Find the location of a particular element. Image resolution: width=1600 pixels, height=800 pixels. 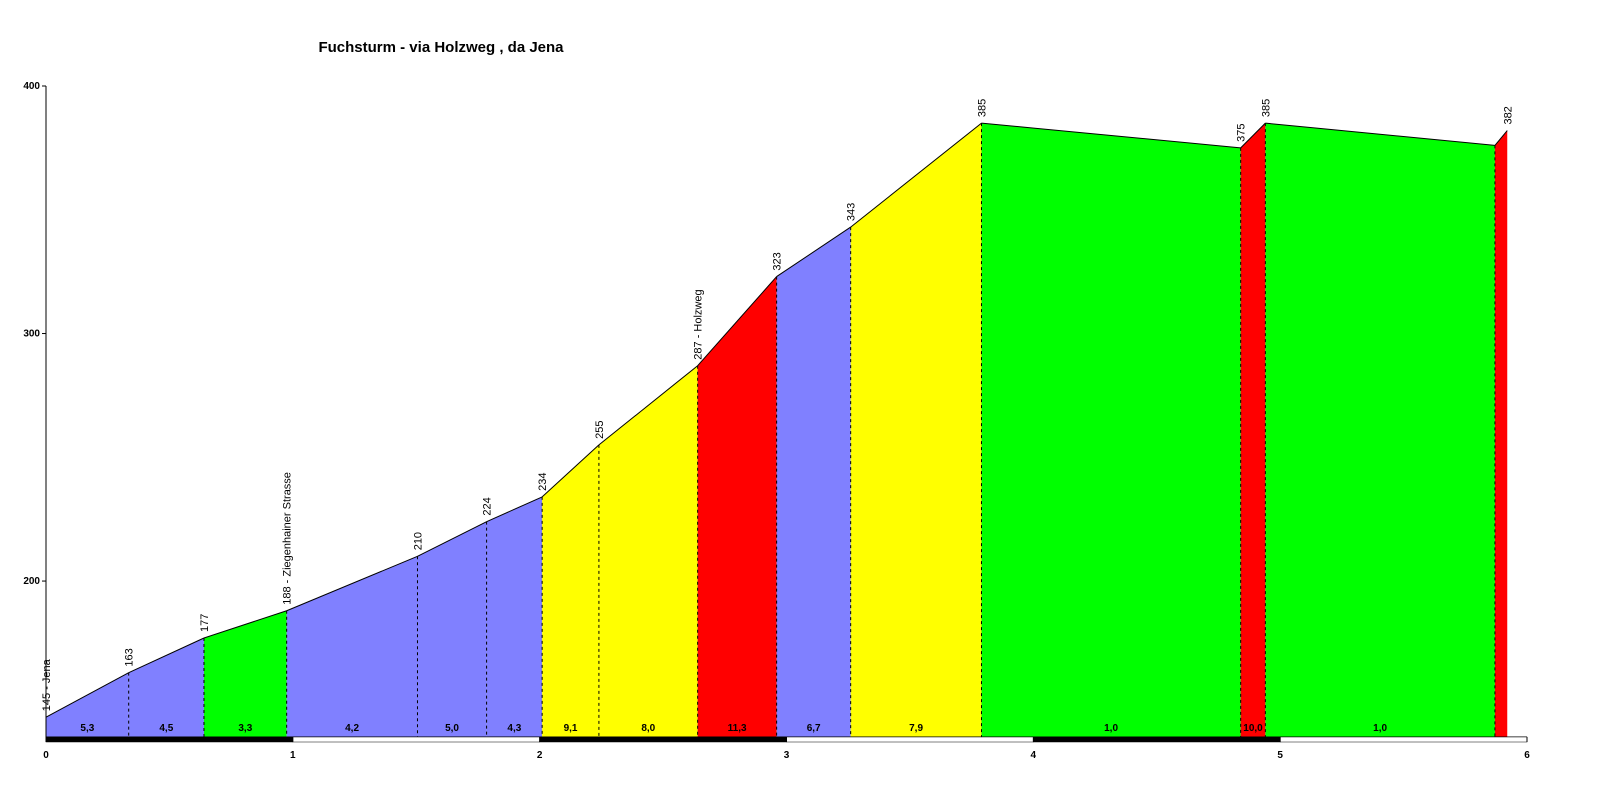

y-tick-label: 300 is located at coordinates (31, 334).